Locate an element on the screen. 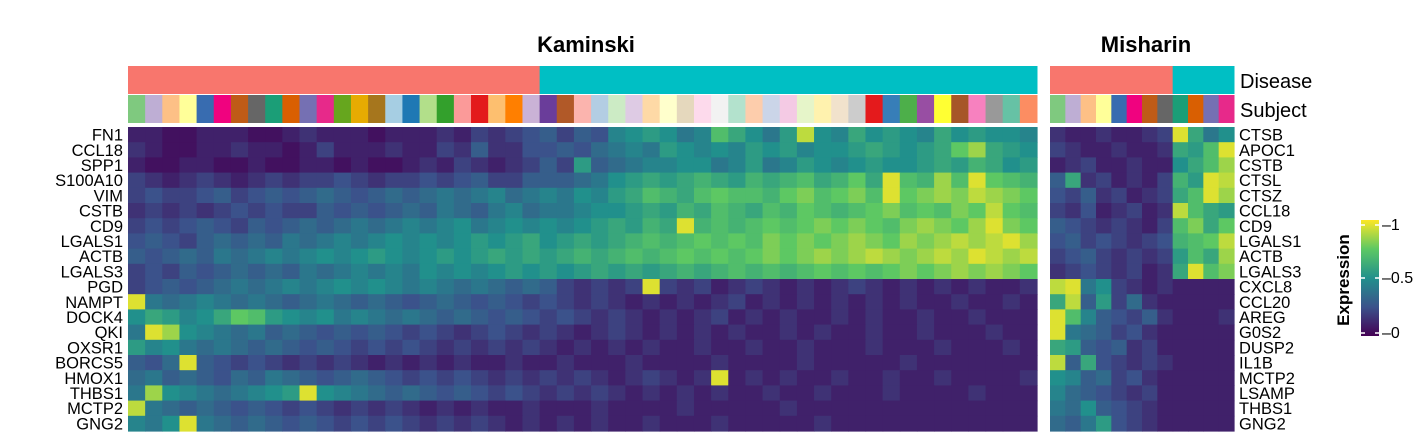 Image resolution: width=1418 pixels, height=445 pixels. gene-label: AREG is located at coordinates (1262, 318).